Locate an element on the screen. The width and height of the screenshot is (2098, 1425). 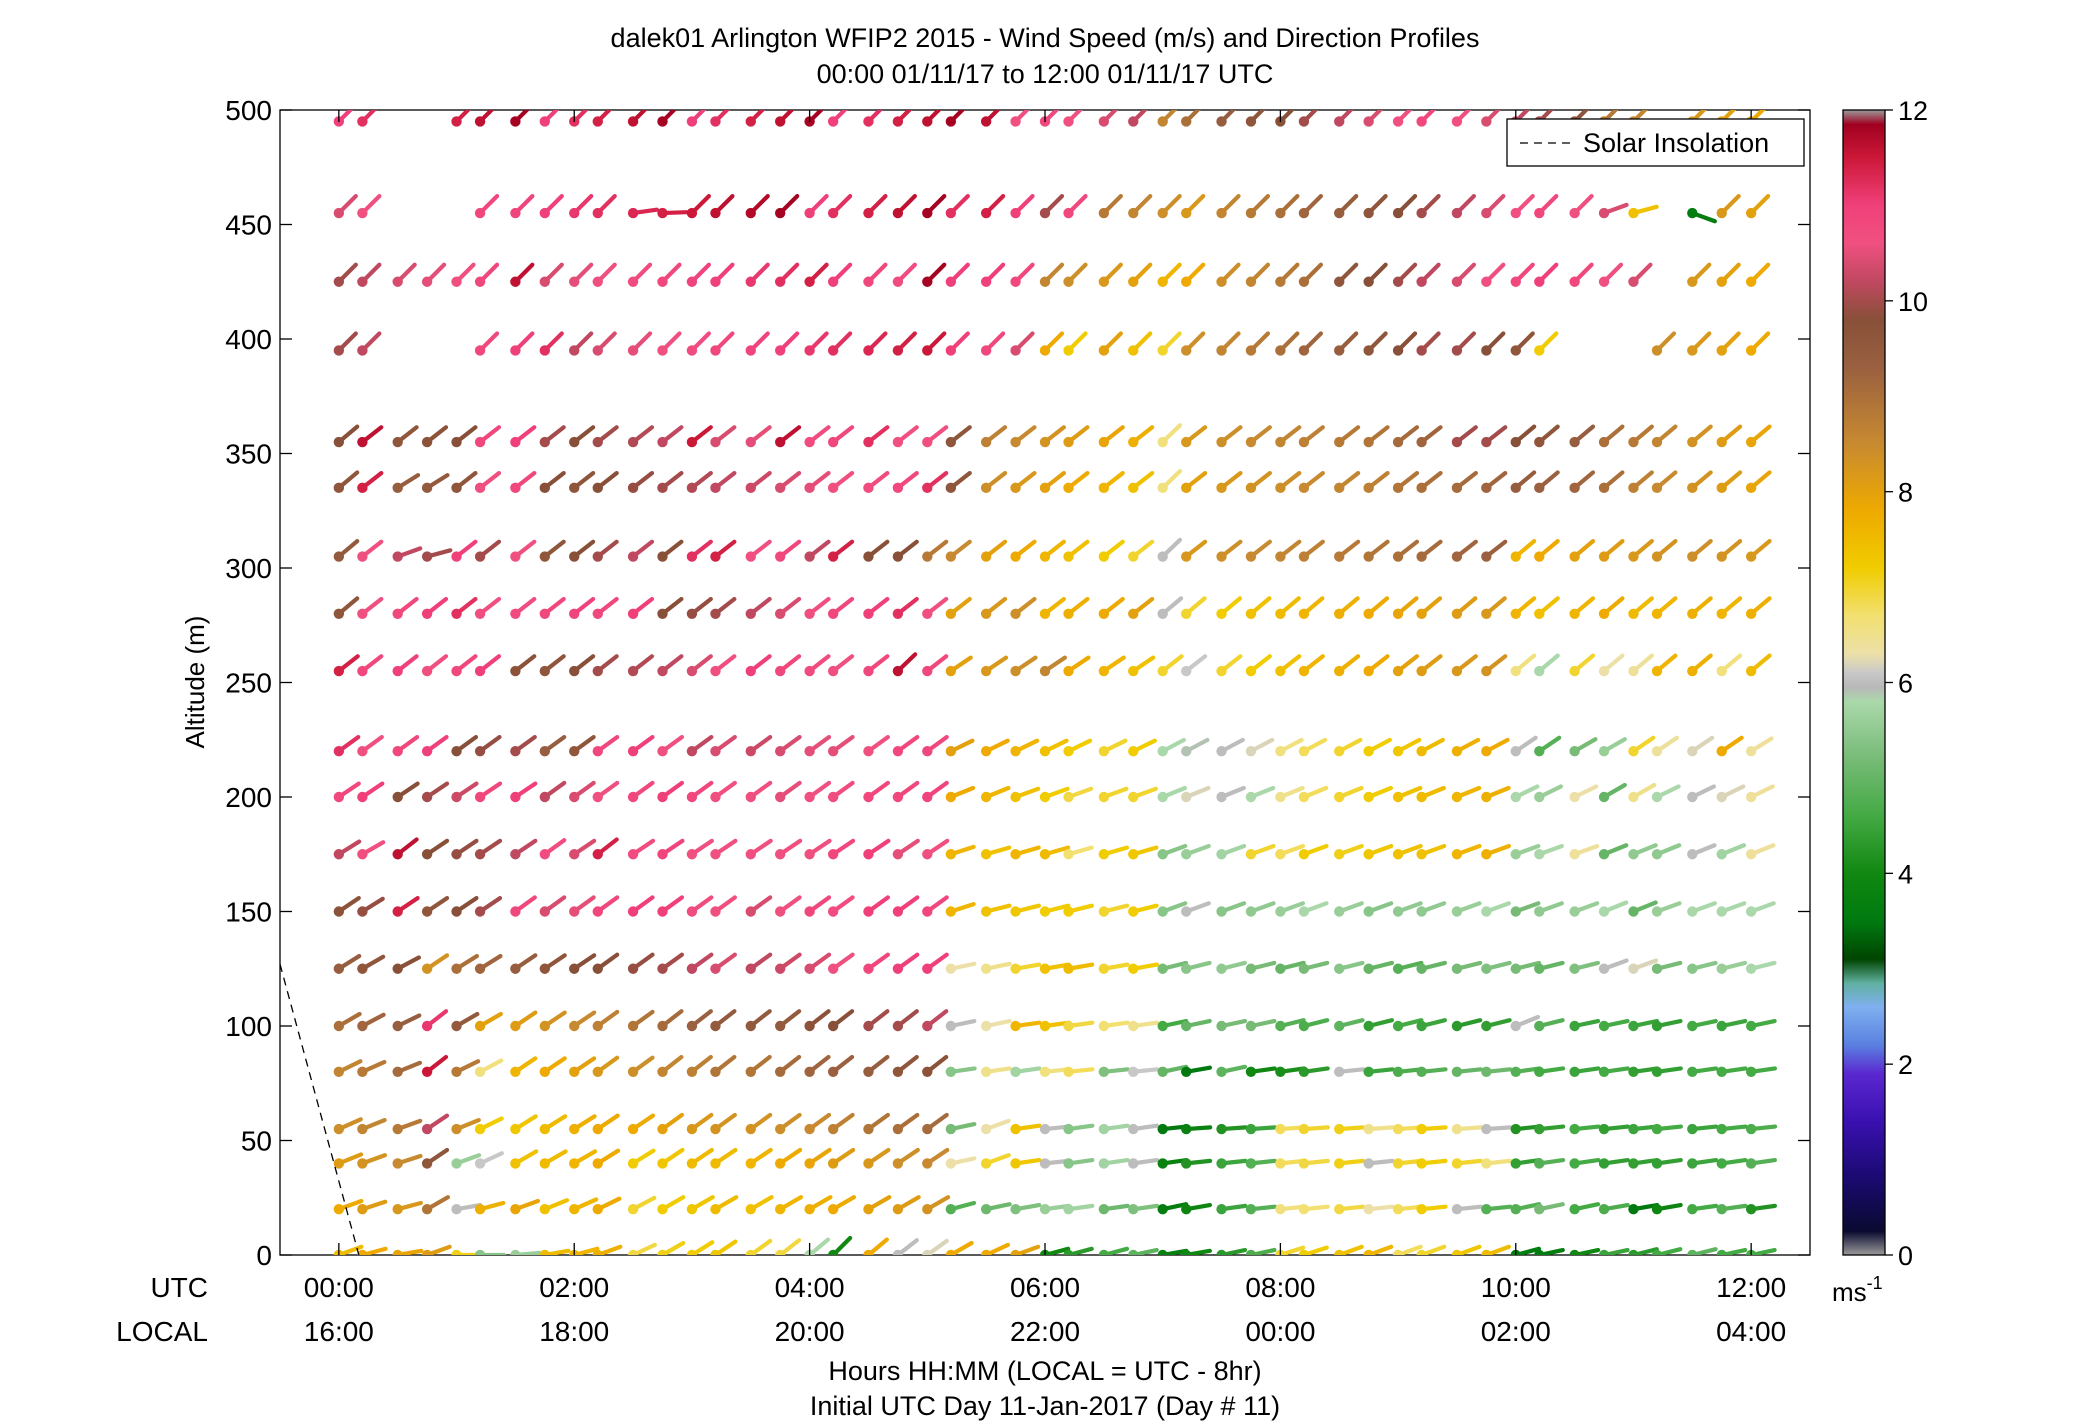
x-axis-sublabel: Initial UTC Day 11-Jan-2017 (Day # 11) is located at coordinates (1045, 1406).